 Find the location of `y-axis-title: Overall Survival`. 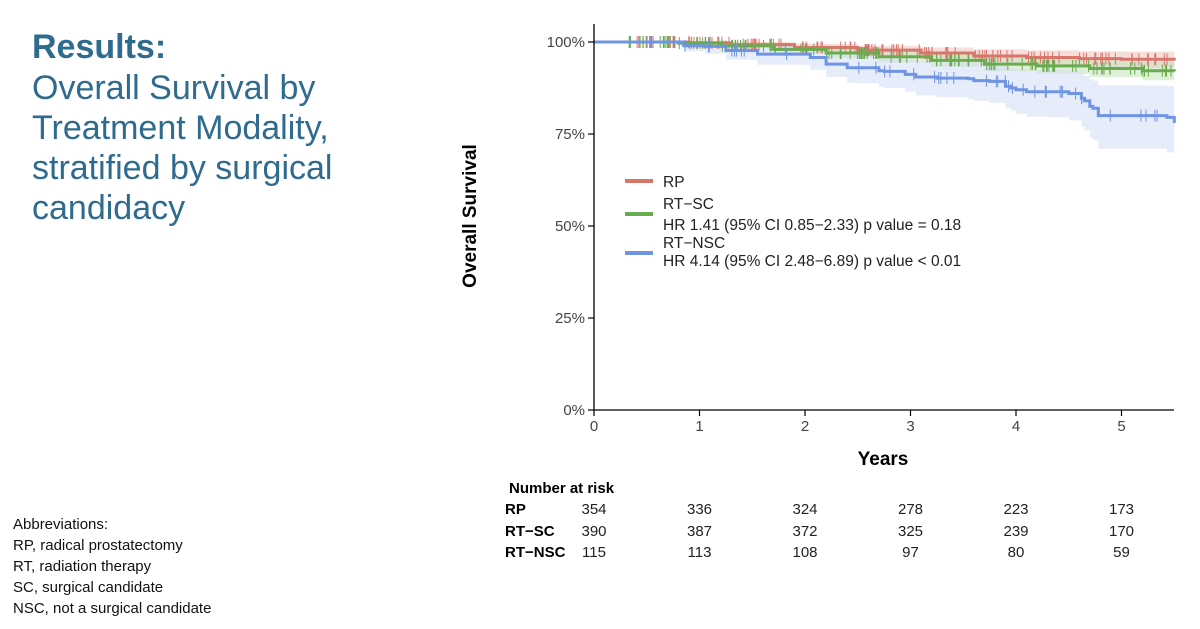

y-axis-title: Overall Survival is located at coordinates (470, 216).